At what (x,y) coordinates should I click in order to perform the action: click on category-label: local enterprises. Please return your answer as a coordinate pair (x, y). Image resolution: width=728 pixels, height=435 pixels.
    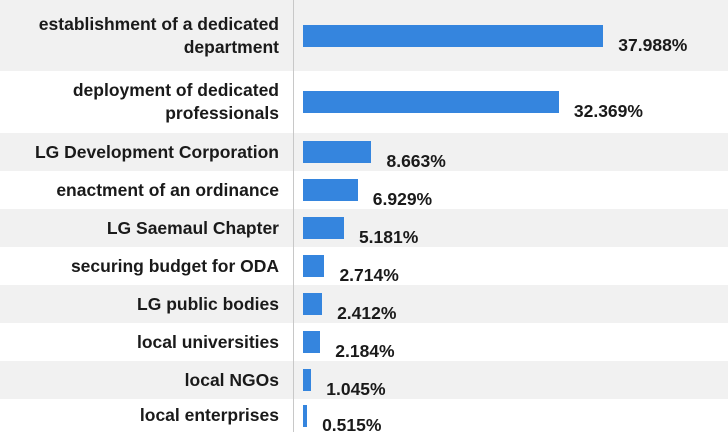
    Looking at the image, I should click on (209, 415).